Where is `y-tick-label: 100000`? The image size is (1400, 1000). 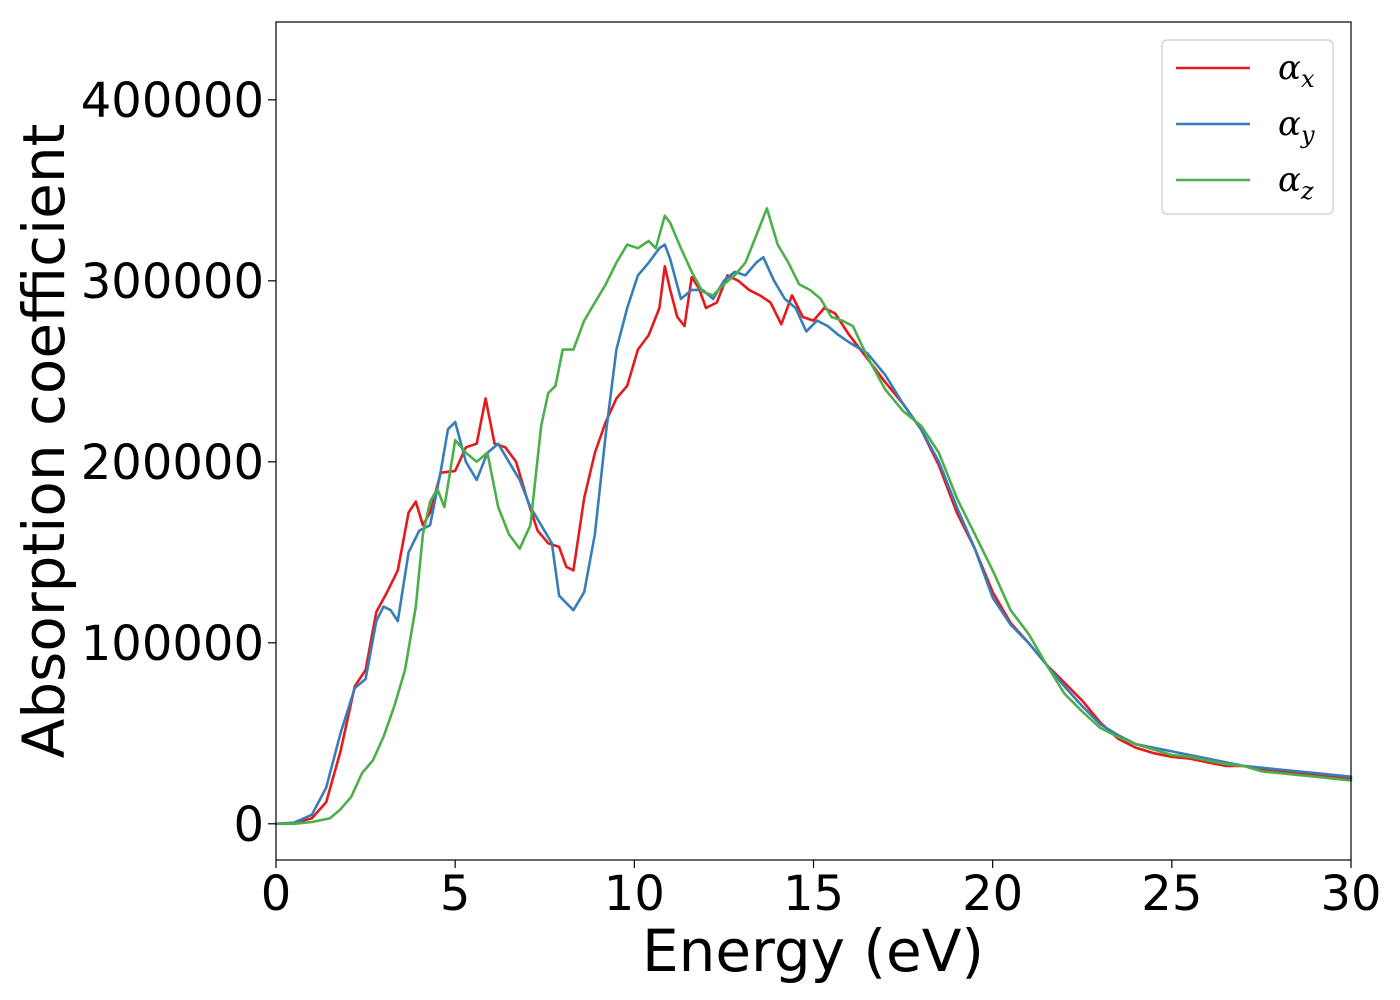 y-tick-label: 100000 is located at coordinates (172, 644).